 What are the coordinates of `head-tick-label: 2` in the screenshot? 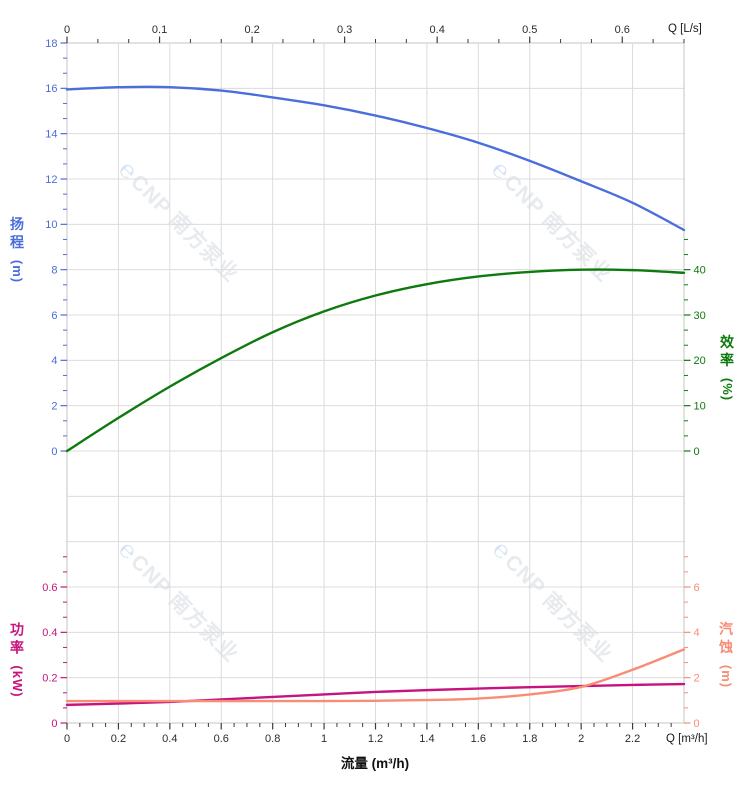 It's located at (54, 406).